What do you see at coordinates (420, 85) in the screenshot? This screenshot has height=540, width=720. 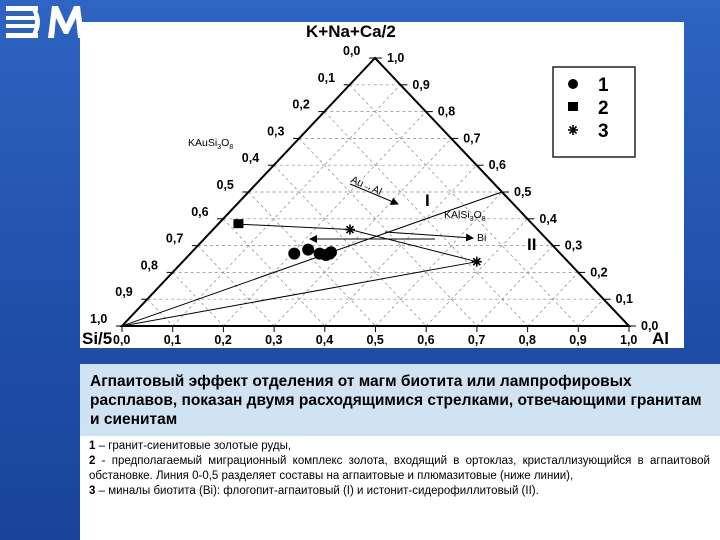 I see `tick-label-right: 0,9` at bounding box center [420, 85].